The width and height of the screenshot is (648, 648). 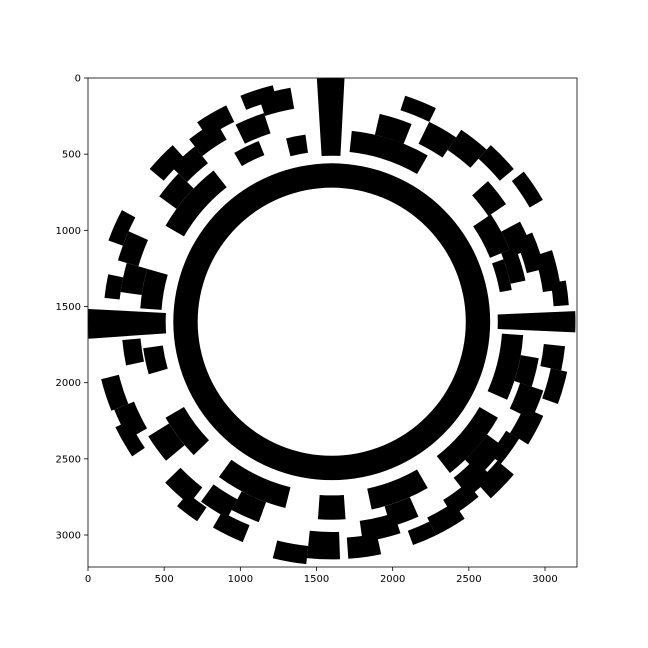 I want to click on y-tick-label: 2000, so click(x=68, y=383).